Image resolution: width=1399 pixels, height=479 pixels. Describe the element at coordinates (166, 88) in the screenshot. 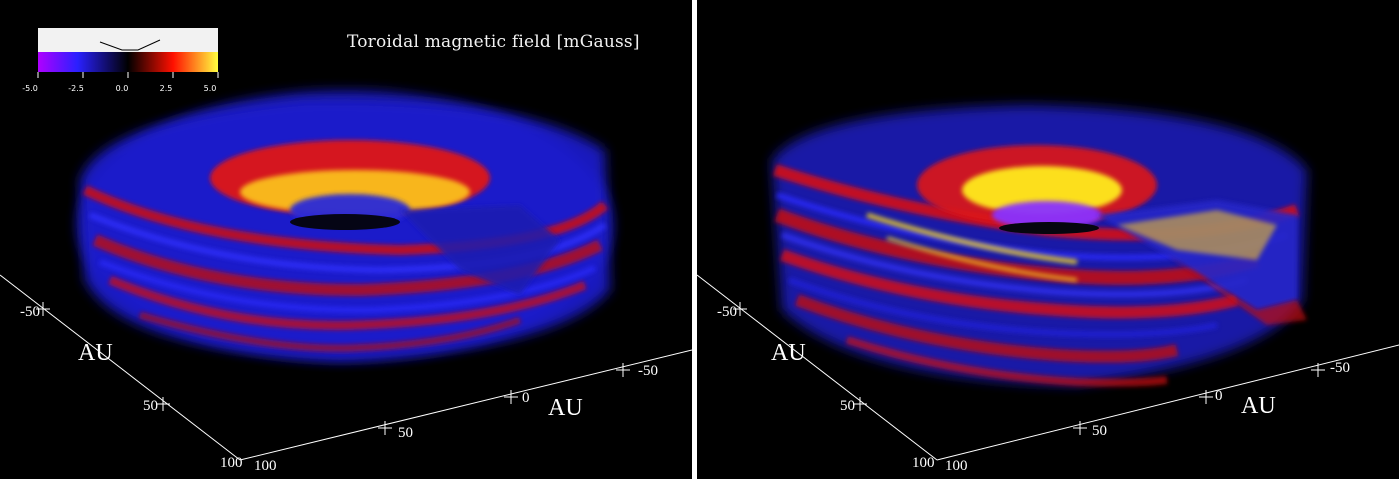

I see `colorbar-tick: 2.5` at that location.